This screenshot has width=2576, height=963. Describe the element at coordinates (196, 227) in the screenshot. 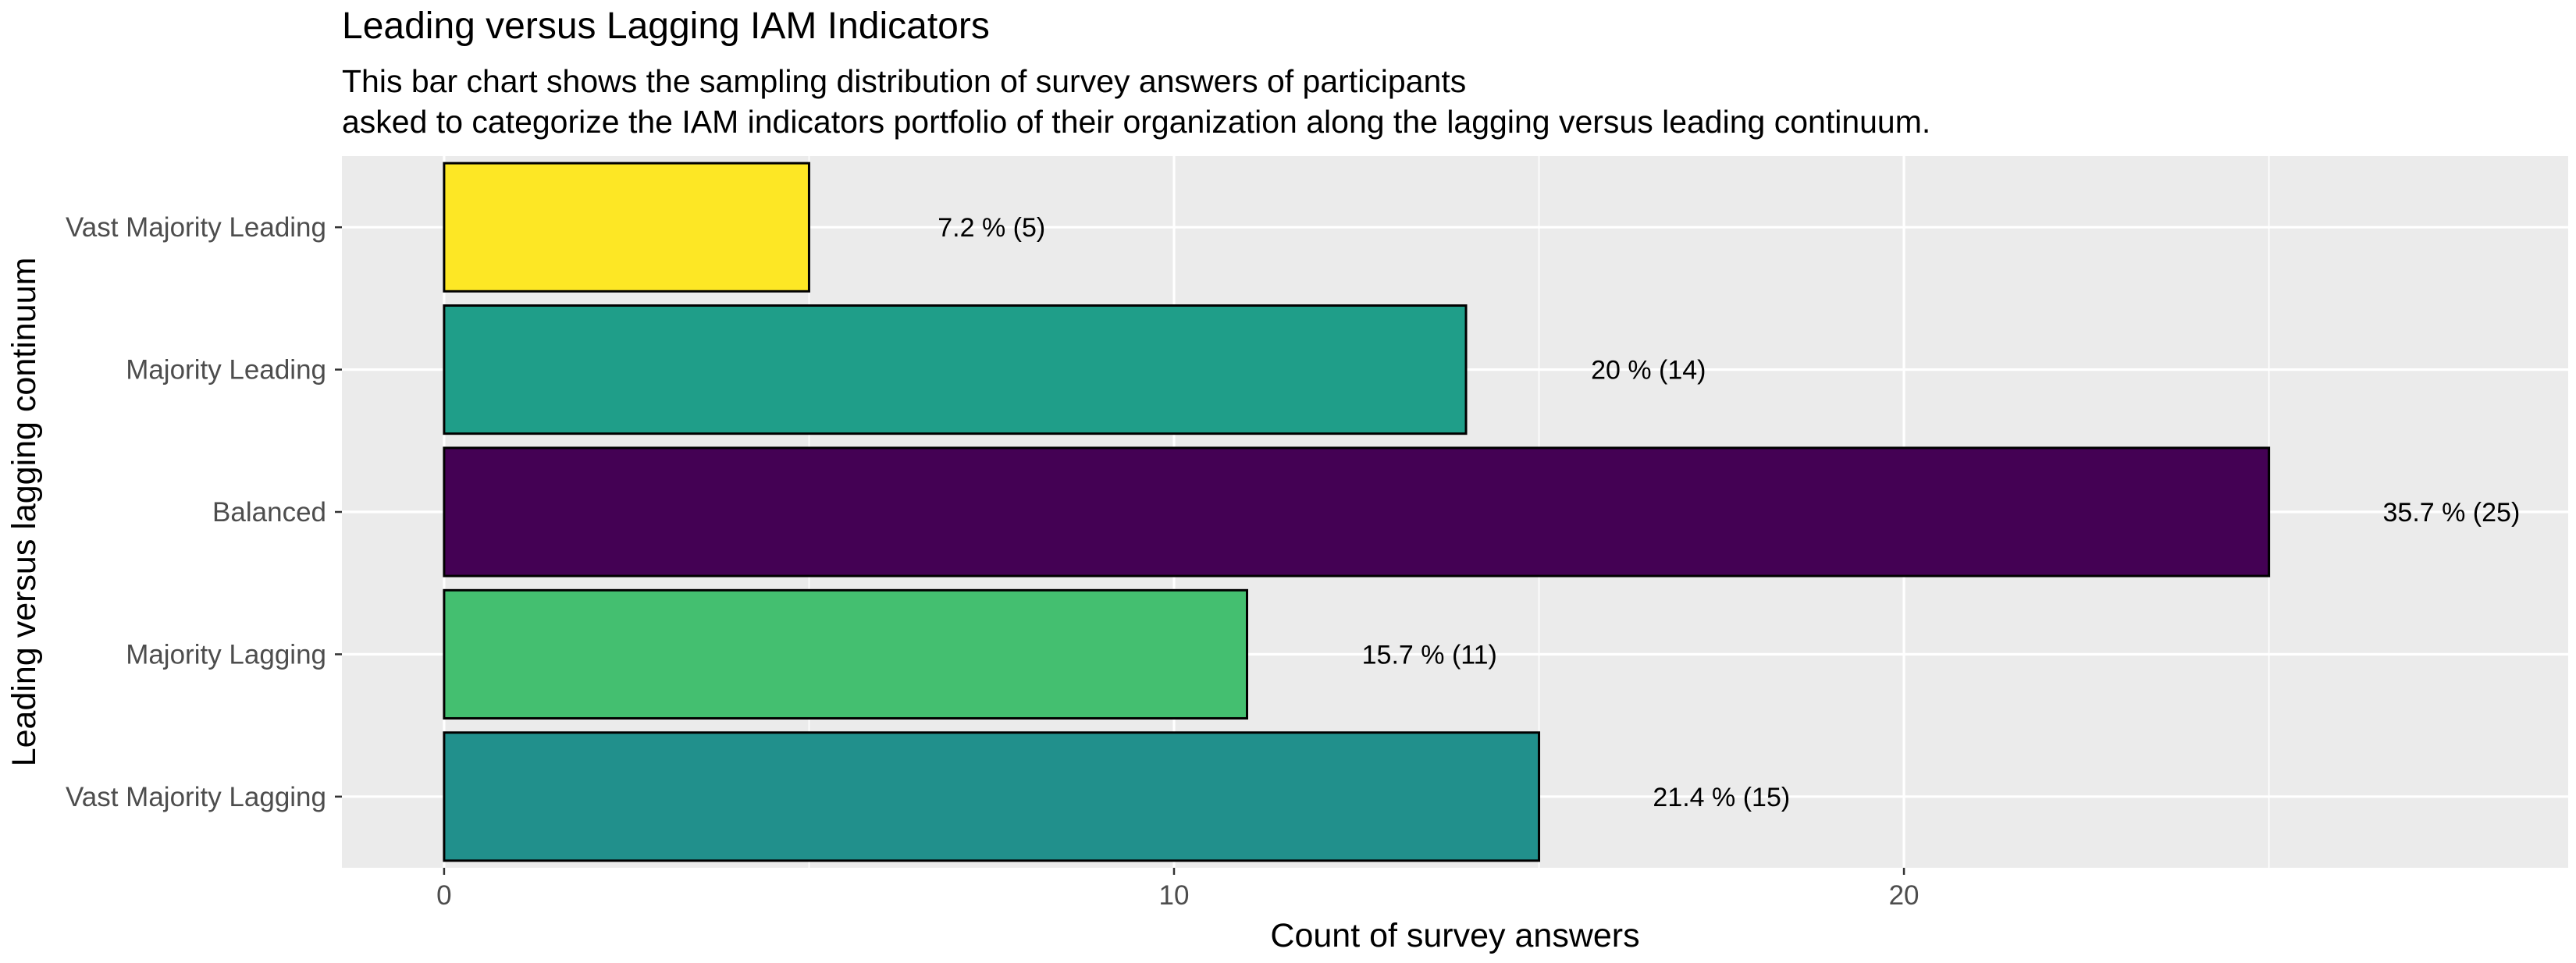

I see `y-tick-label-0: Vast Majority Leading` at that location.